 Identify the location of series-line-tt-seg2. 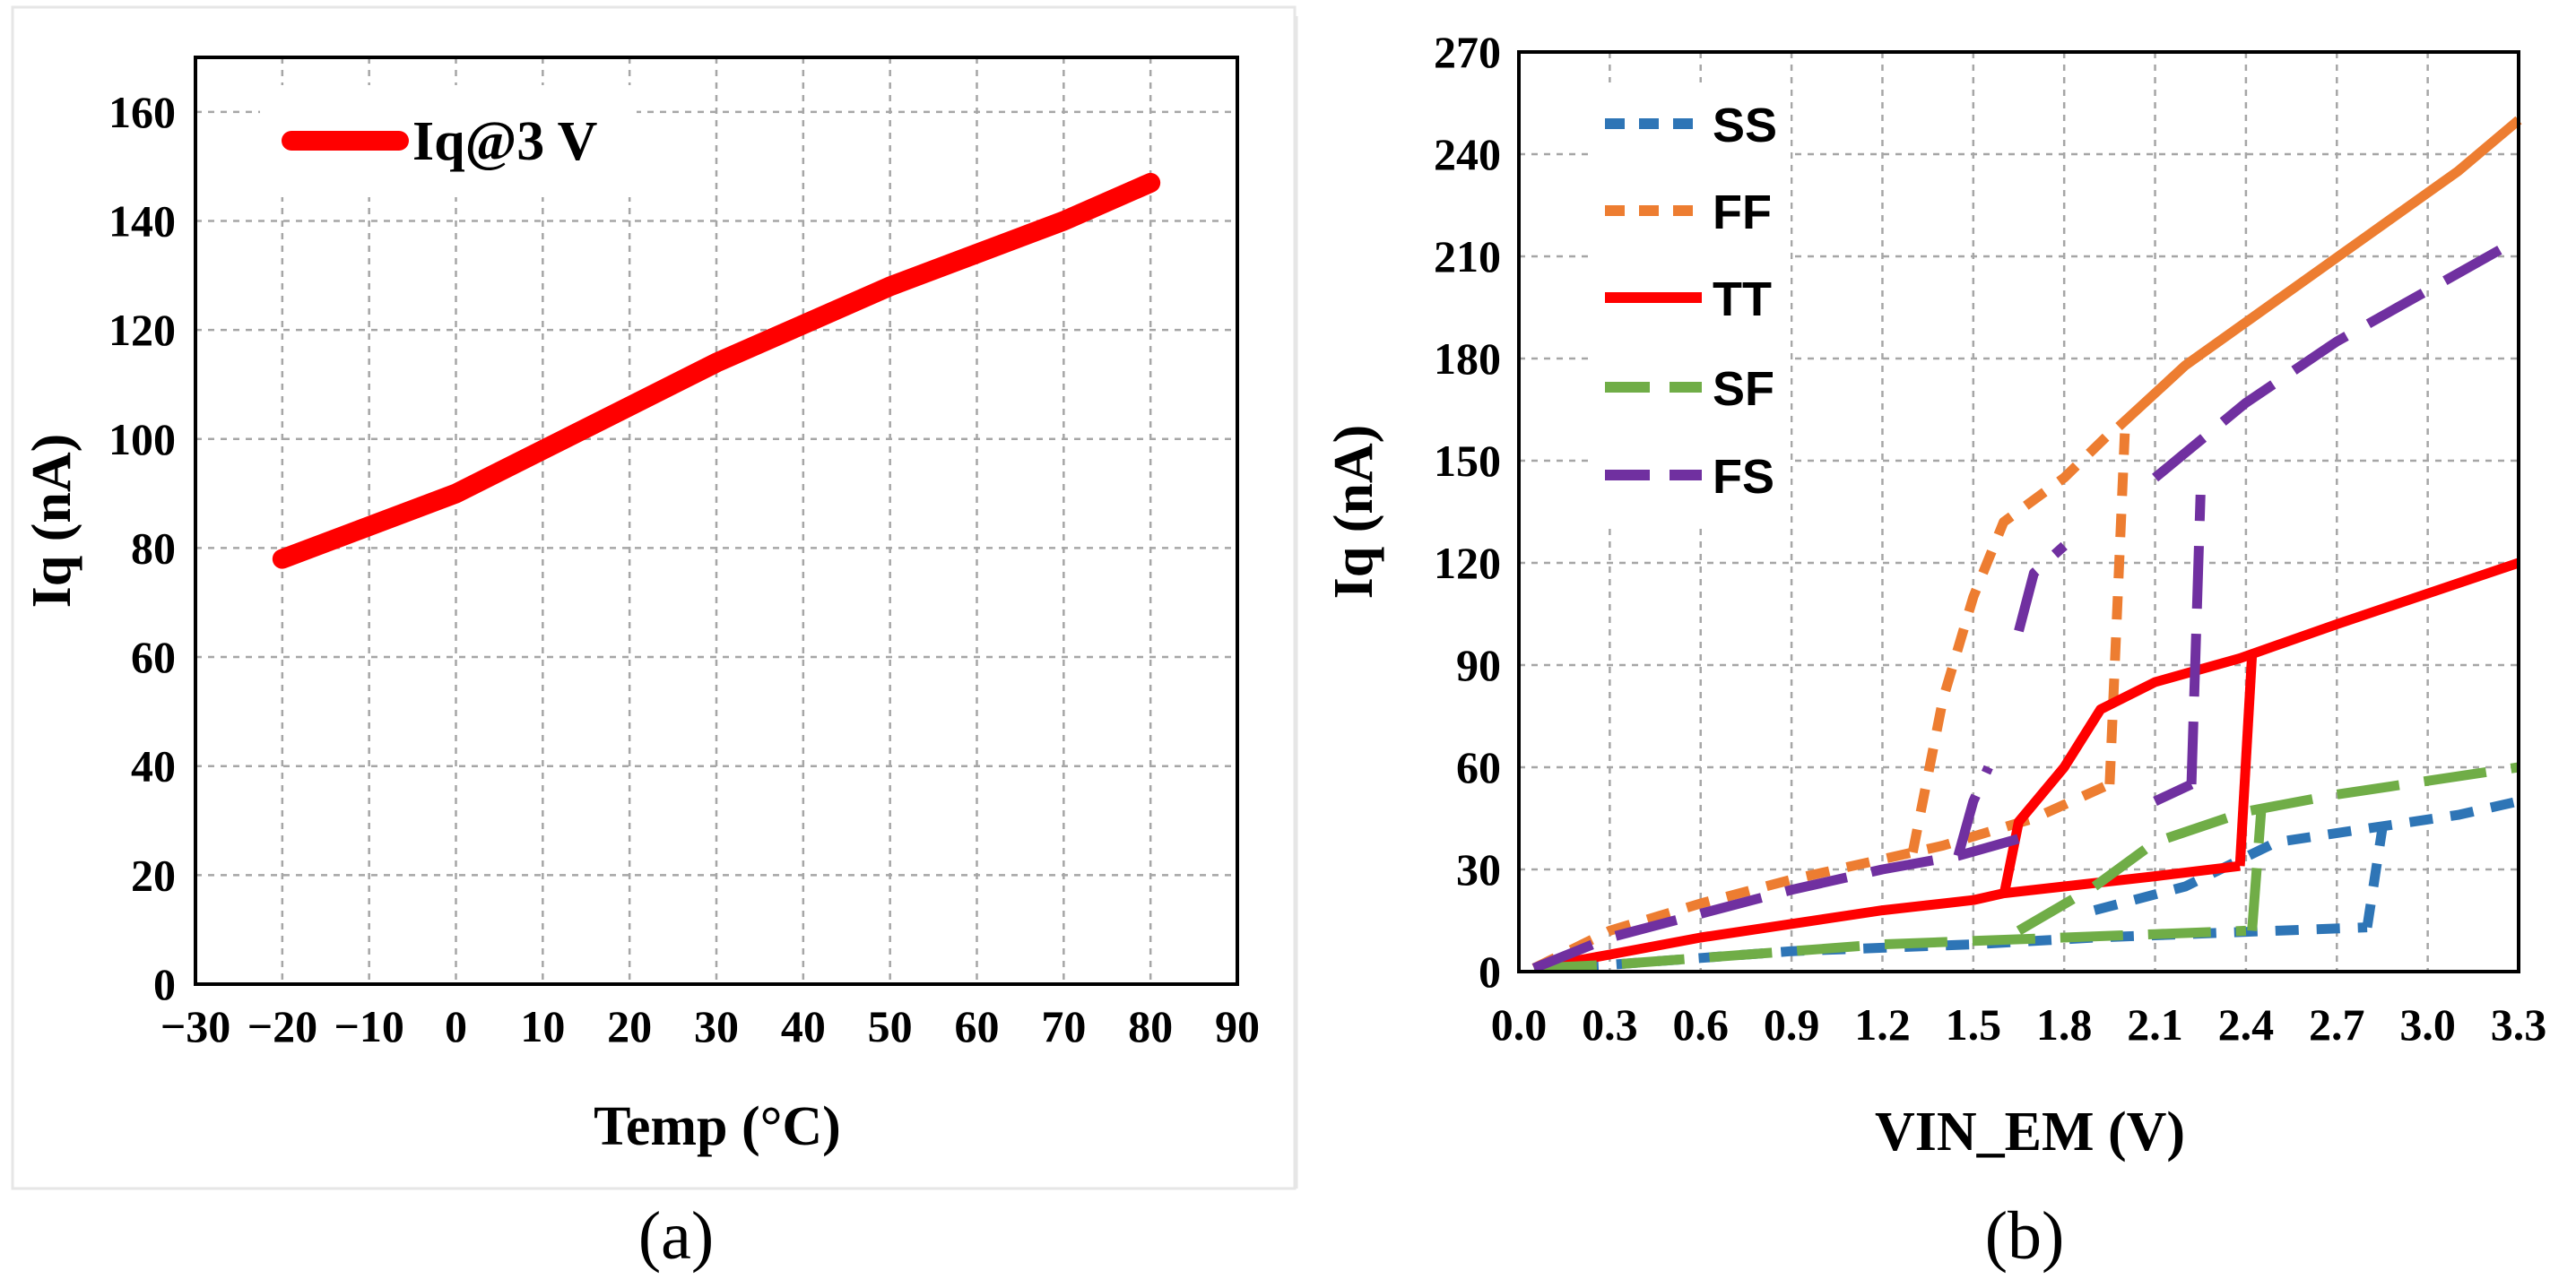
(2246, 760).